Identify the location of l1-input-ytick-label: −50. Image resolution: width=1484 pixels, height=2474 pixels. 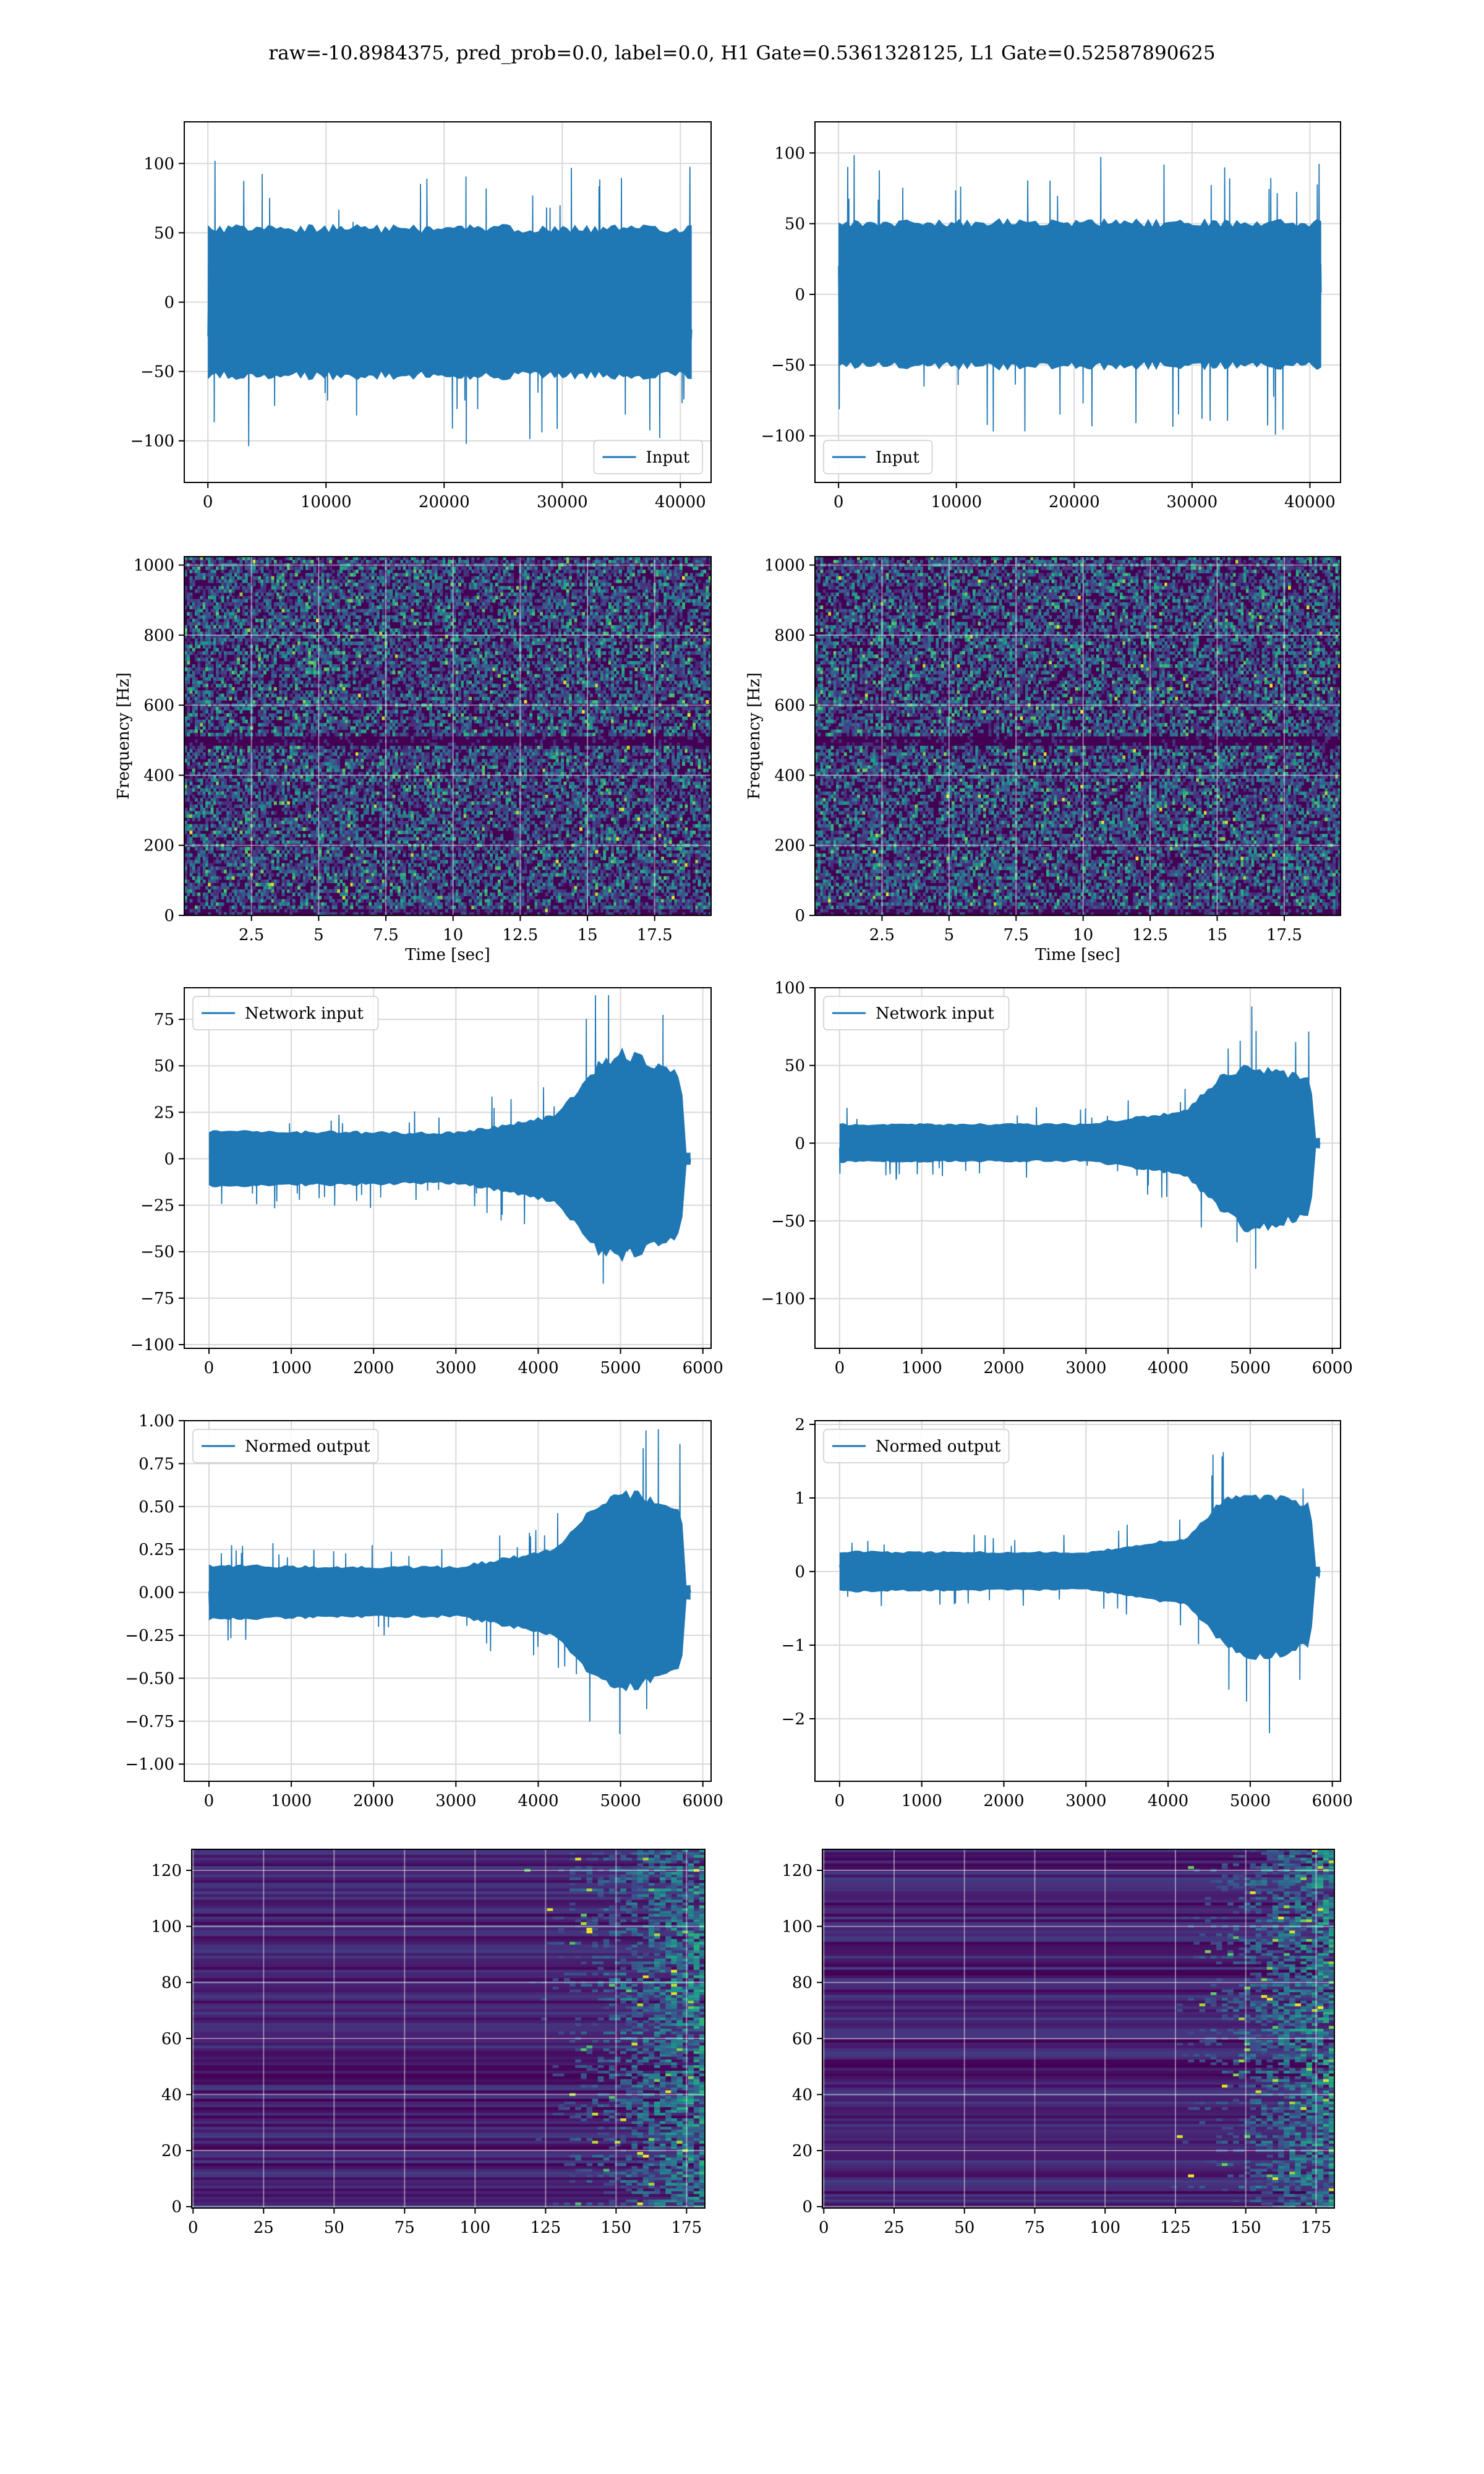
(788, 366).